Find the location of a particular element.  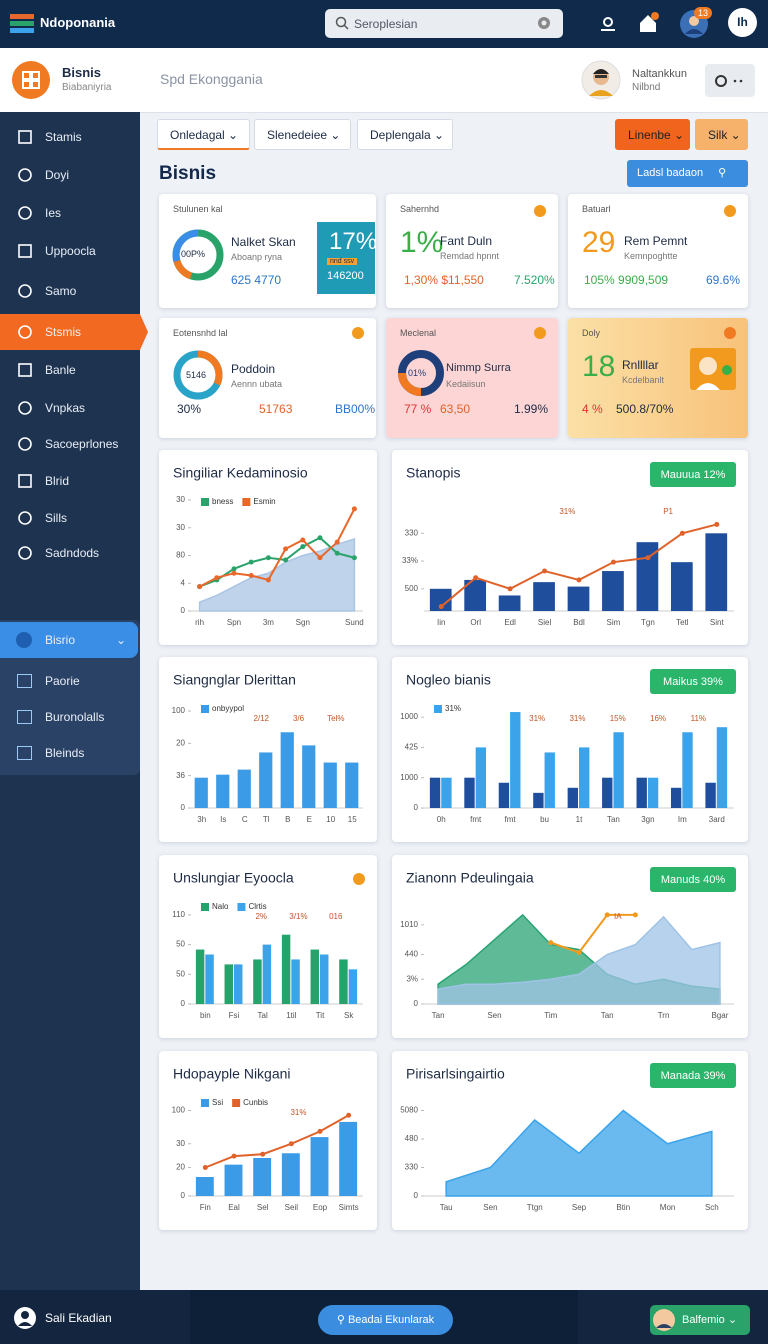

kpi-value: 625 4770 is located at coordinates (256, 280).